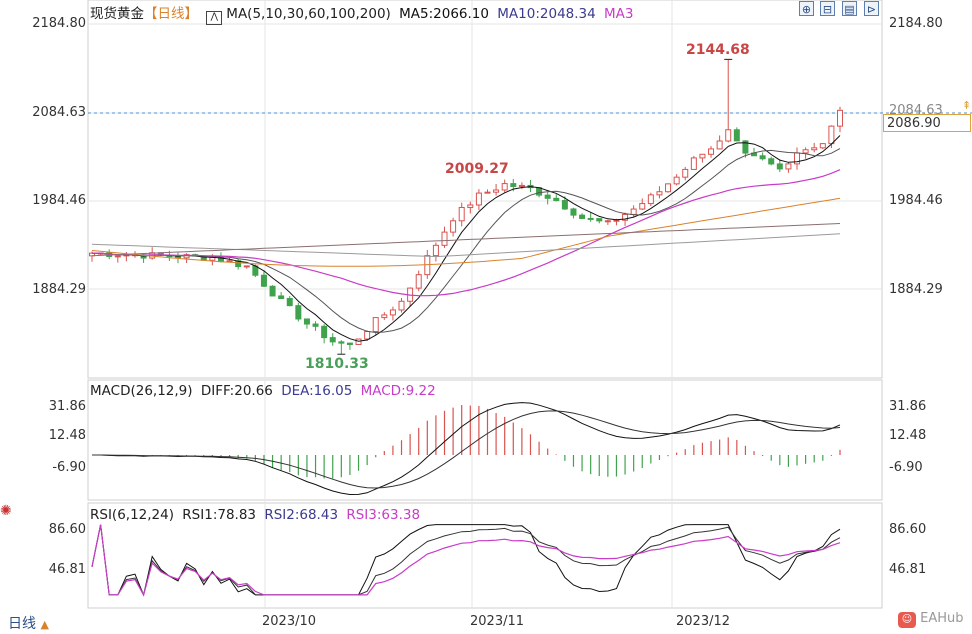 The image size is (972, 634). What do you see at coordinates (67, 529) in the screenshot?
I see `rsi-tick-left-1: 86.60` at bounding box center [67, 529].